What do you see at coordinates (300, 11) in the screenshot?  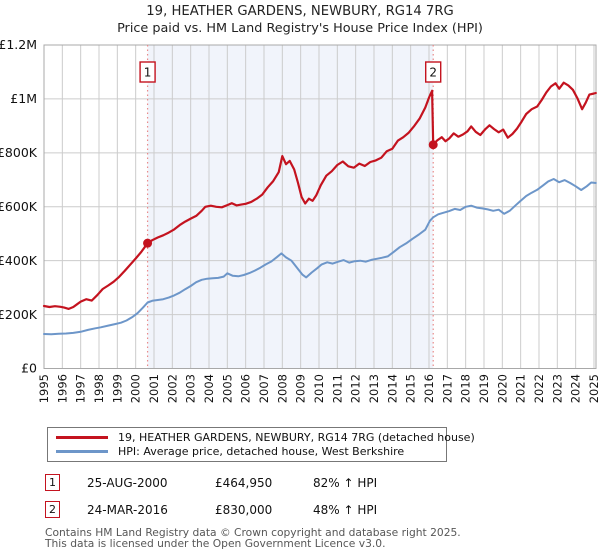 I see `chart-title: 19, HEATHER GARDENS, NEWBURY, RG14 7RG` at bounding box center [300, 11].